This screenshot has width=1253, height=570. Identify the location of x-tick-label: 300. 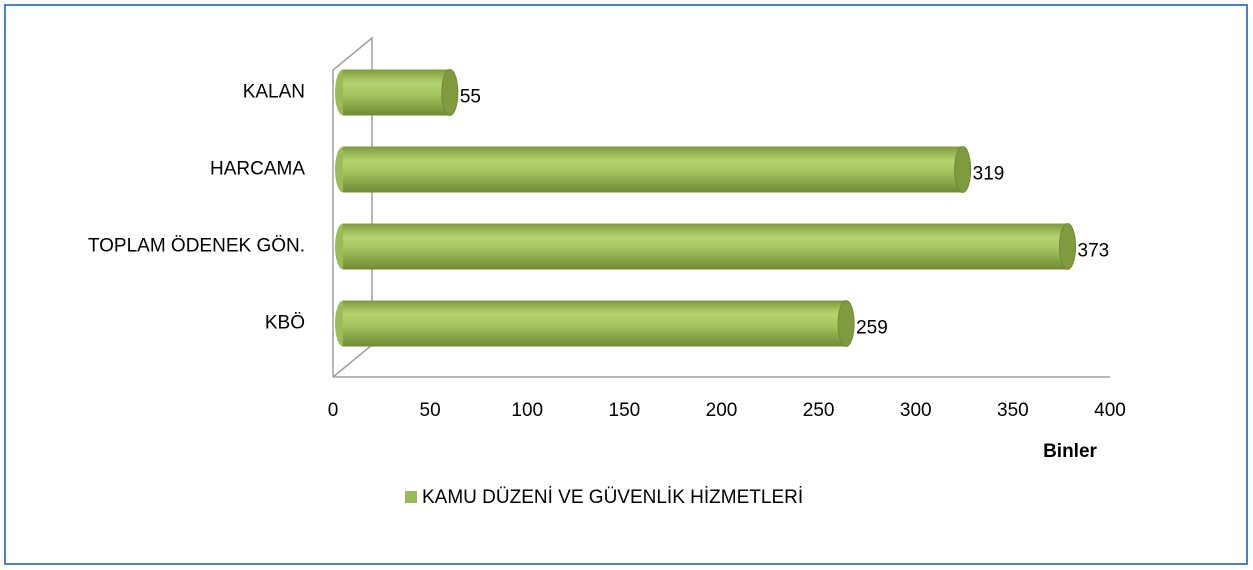
(916, 410).